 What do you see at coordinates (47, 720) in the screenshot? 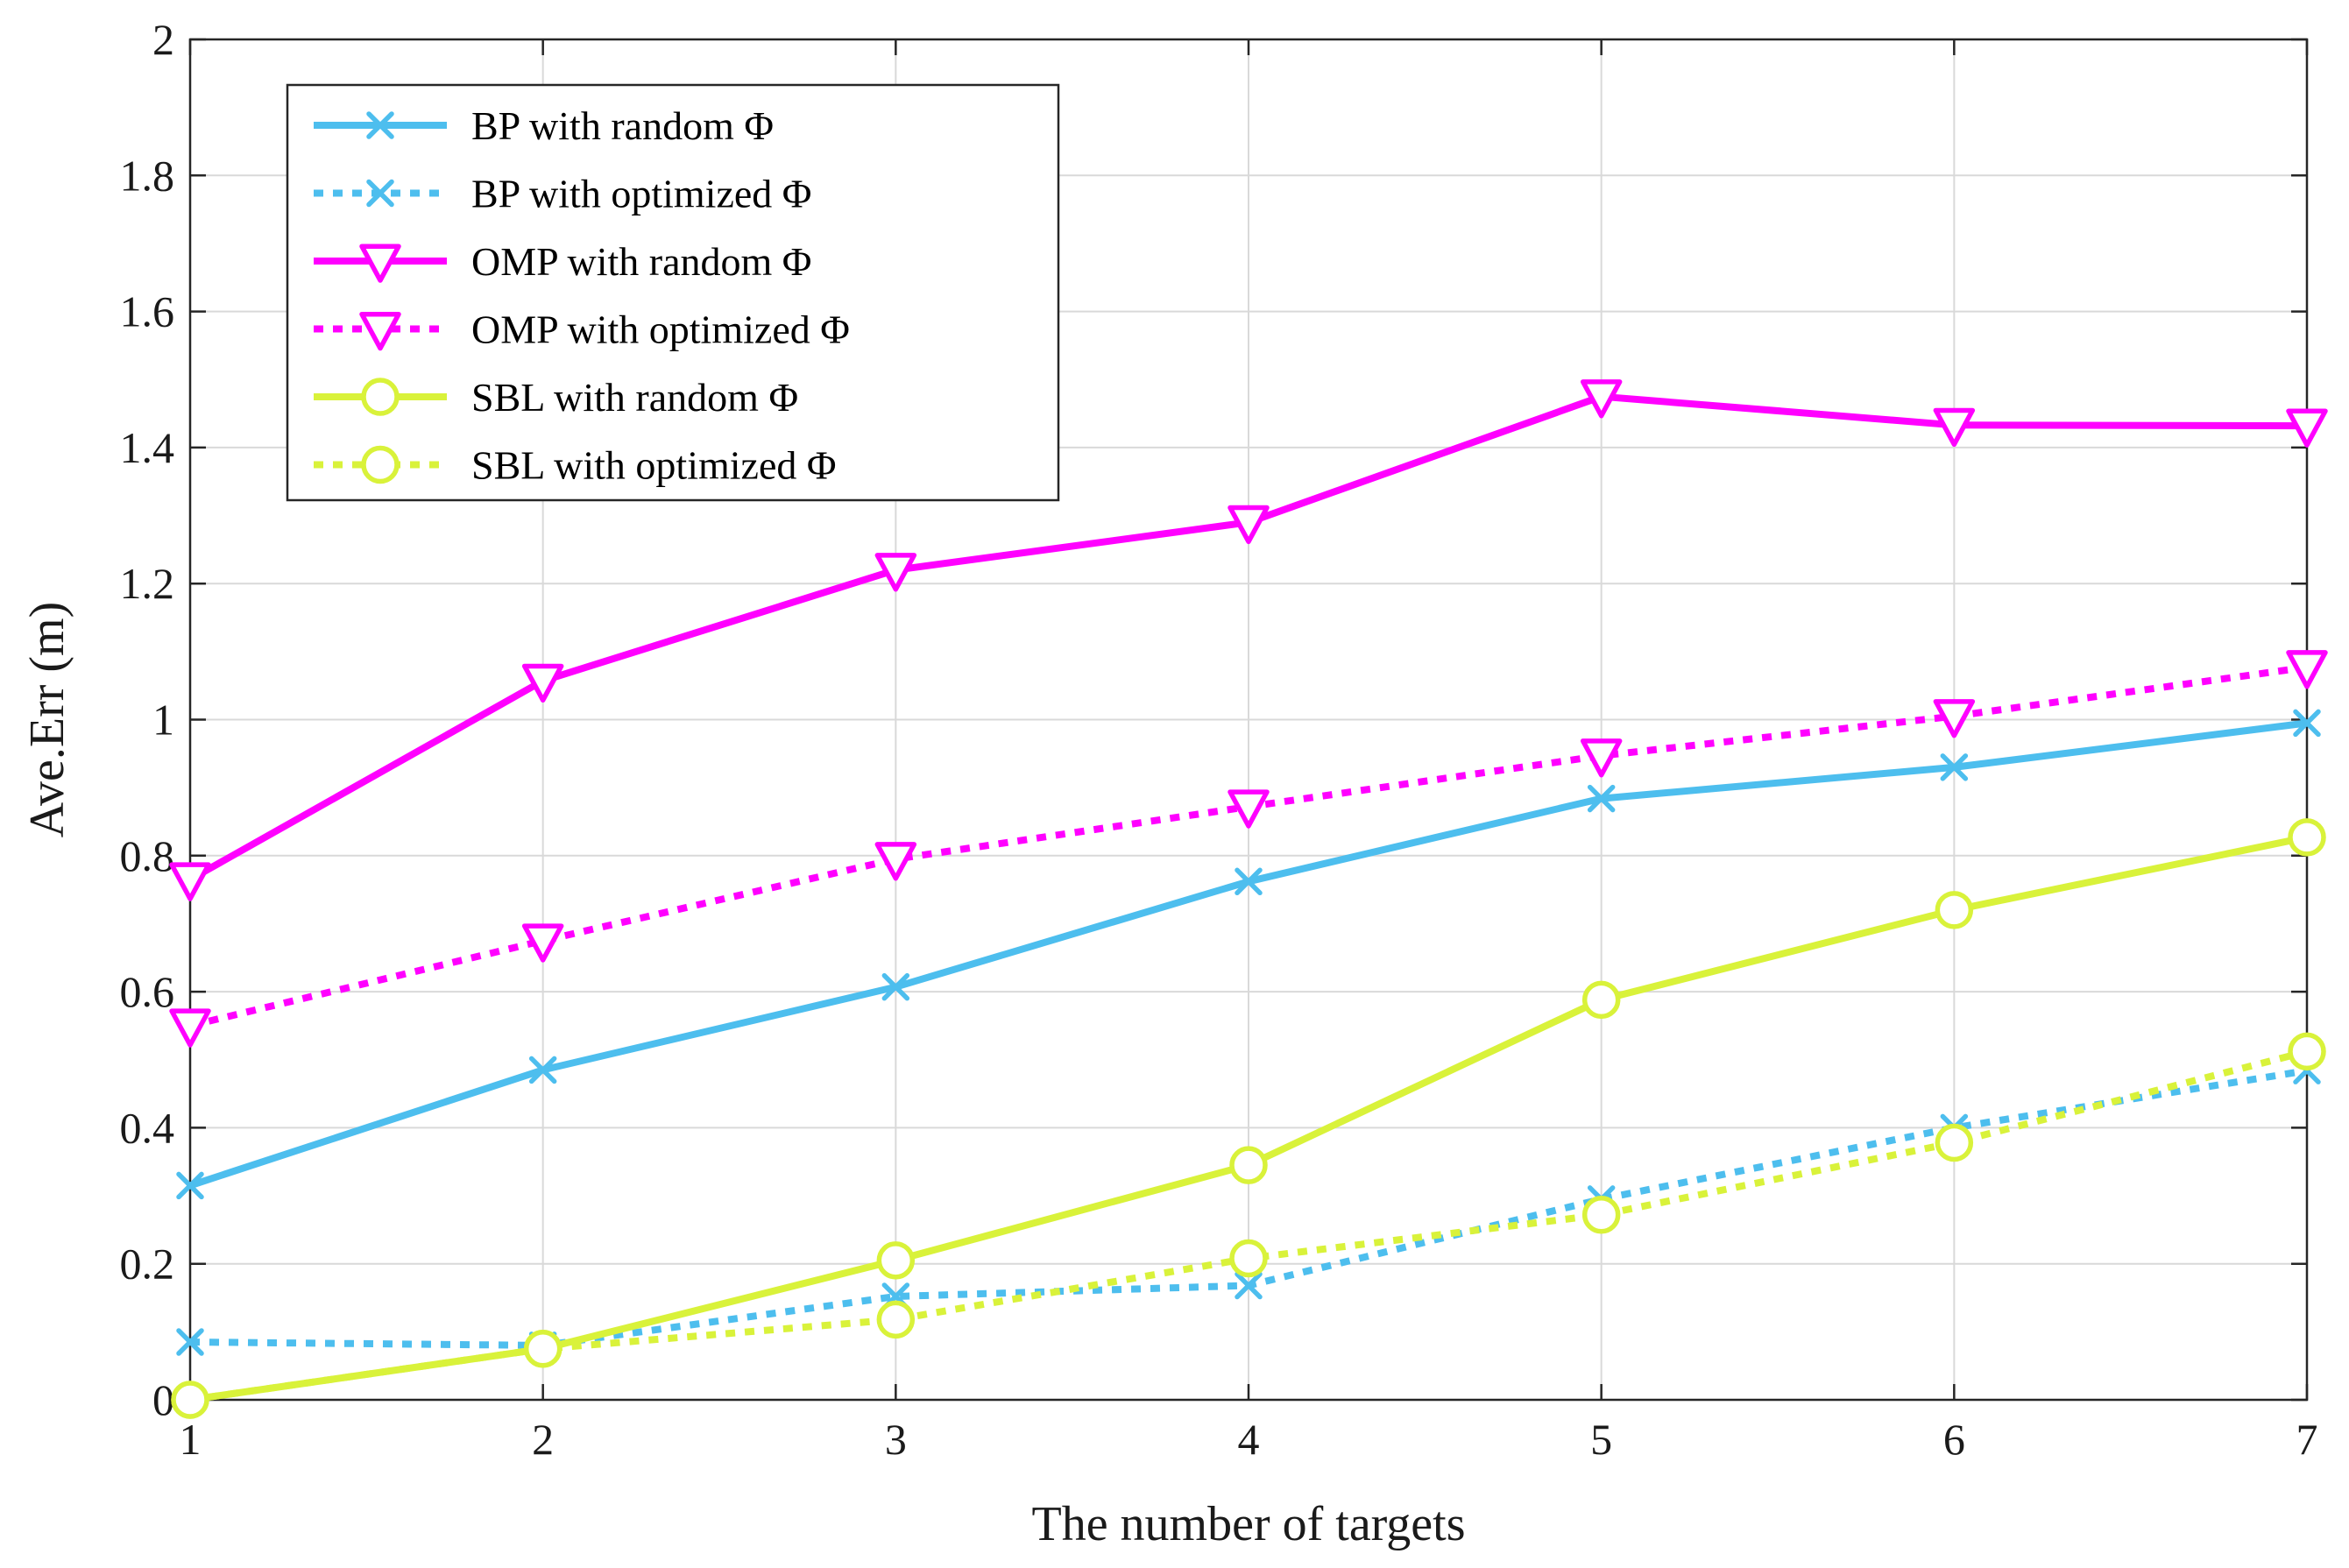
I see `y-axis-title: Ave.Err (m)` at bounding box center [47, 720].